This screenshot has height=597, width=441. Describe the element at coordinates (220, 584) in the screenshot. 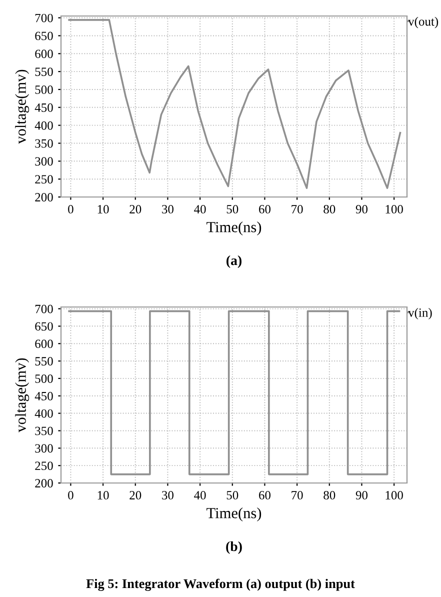

I see `caption: Fig 5: Integrator Waveform (a) output (b) input` at that location.